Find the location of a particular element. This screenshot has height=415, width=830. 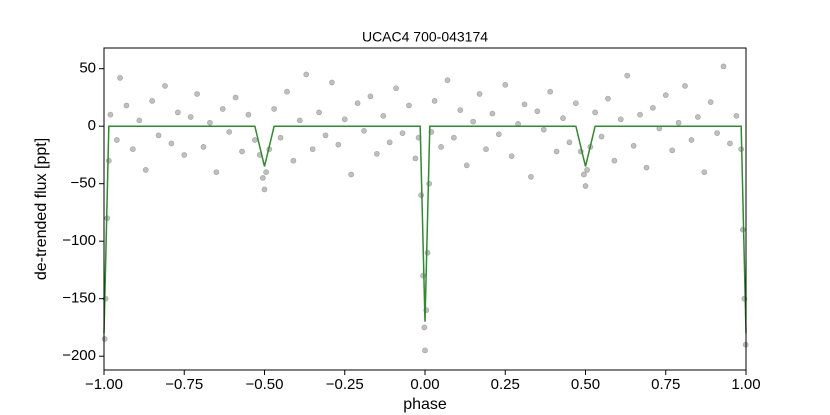

x-tick-label: 0.75 is located at coordinates (665, 384).